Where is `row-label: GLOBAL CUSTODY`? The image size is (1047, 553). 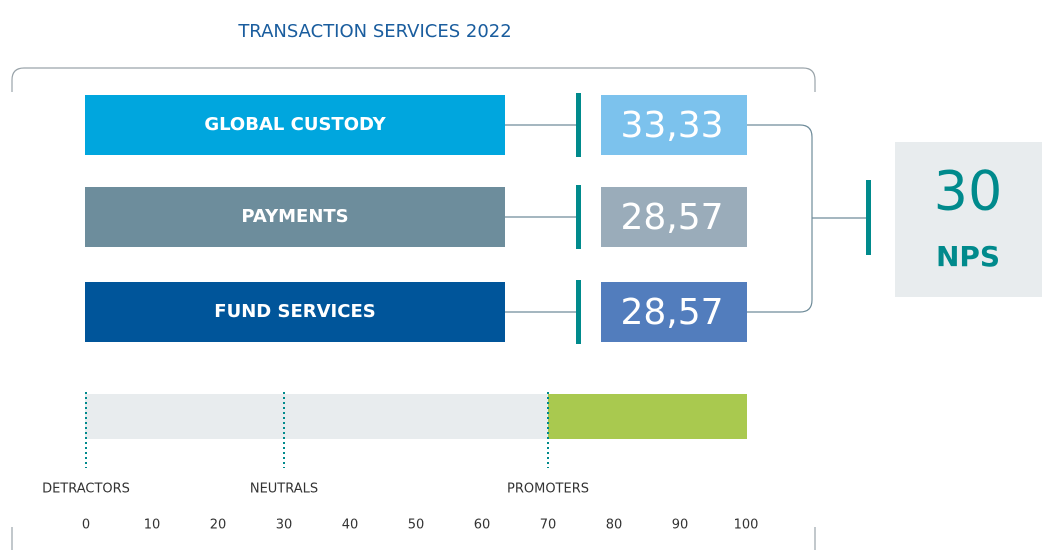 row-label: GLOBAL CUSTODY is located at coordinates (295, 124).